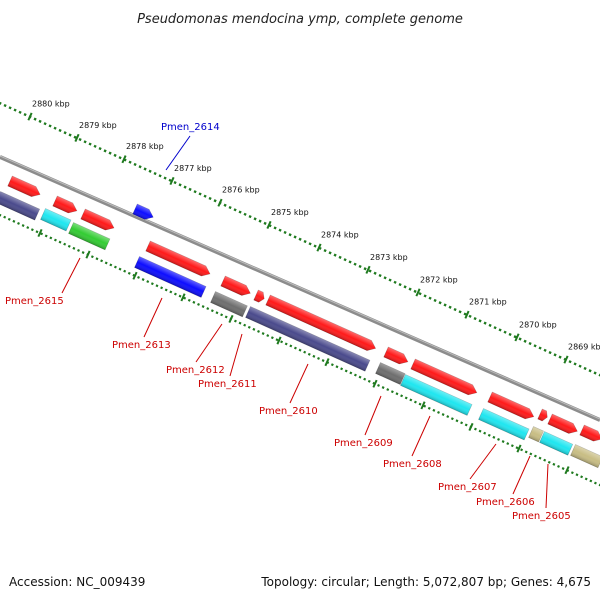  What do you see at coordinates (541, 516) in the screenshot?
I see `gene-label: Pmen_2605` at bounding box center [541, 516].